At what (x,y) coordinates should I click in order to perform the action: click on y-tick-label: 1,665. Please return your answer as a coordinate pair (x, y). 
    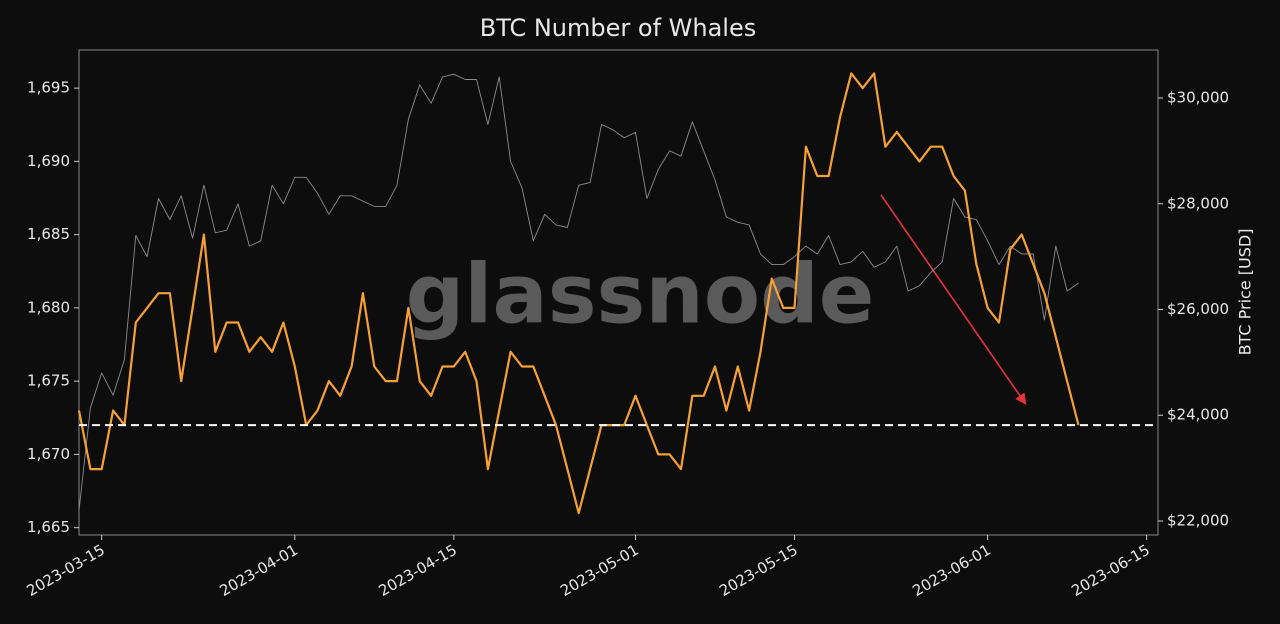
    Looking at the image, I should click on (48, 527).